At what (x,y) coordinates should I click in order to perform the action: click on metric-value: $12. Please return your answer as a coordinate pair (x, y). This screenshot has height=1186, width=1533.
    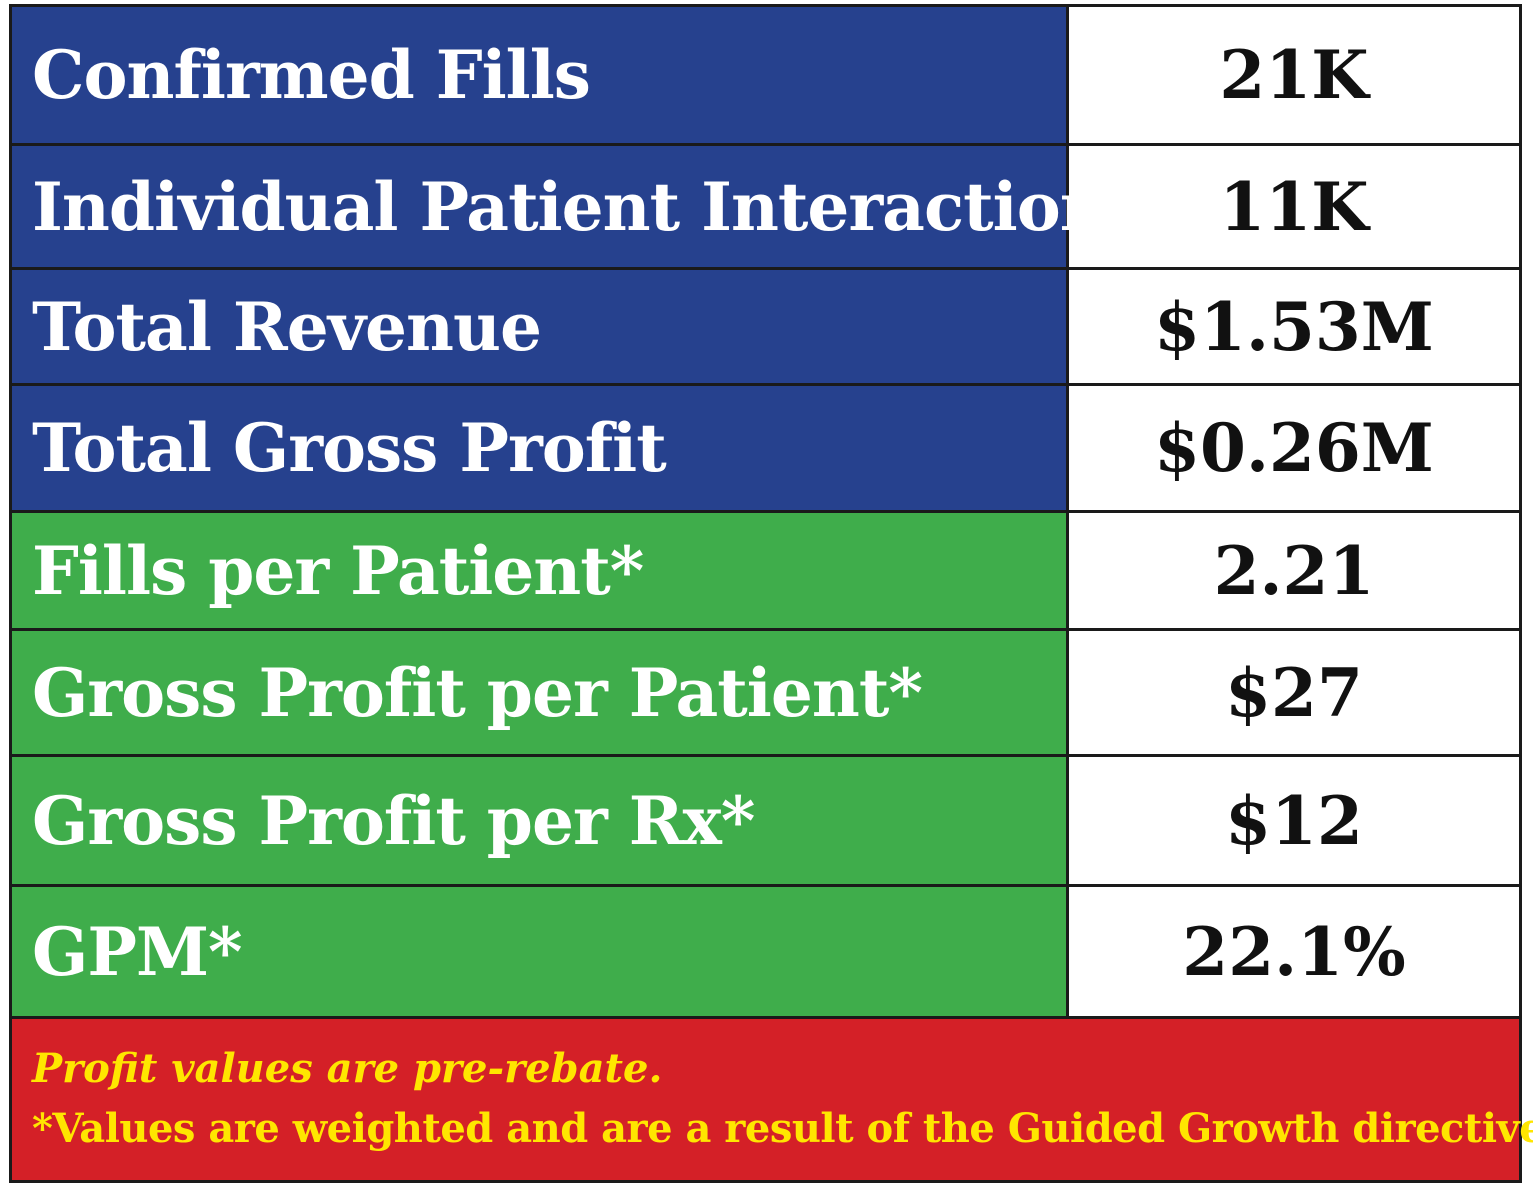
    Looking at the image, I should click on (1294, 820).